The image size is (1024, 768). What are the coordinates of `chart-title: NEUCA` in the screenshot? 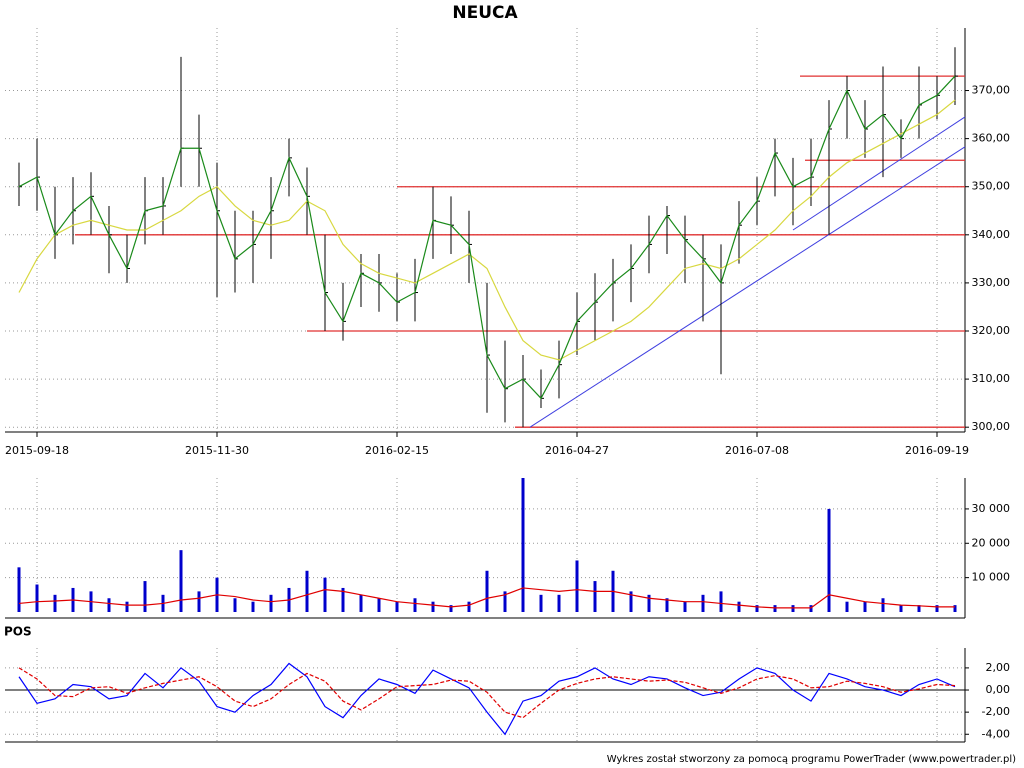 It's located at (485, 13).